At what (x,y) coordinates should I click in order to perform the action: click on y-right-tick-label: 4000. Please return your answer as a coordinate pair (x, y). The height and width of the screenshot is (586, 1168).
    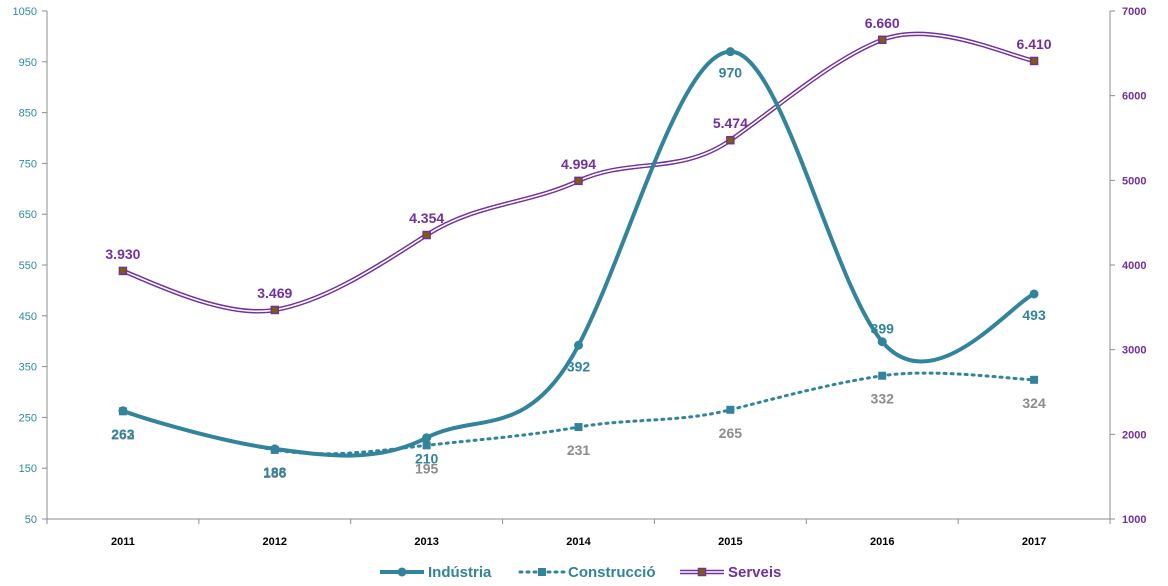
    Looking at the image, I should click on (1134, 266).